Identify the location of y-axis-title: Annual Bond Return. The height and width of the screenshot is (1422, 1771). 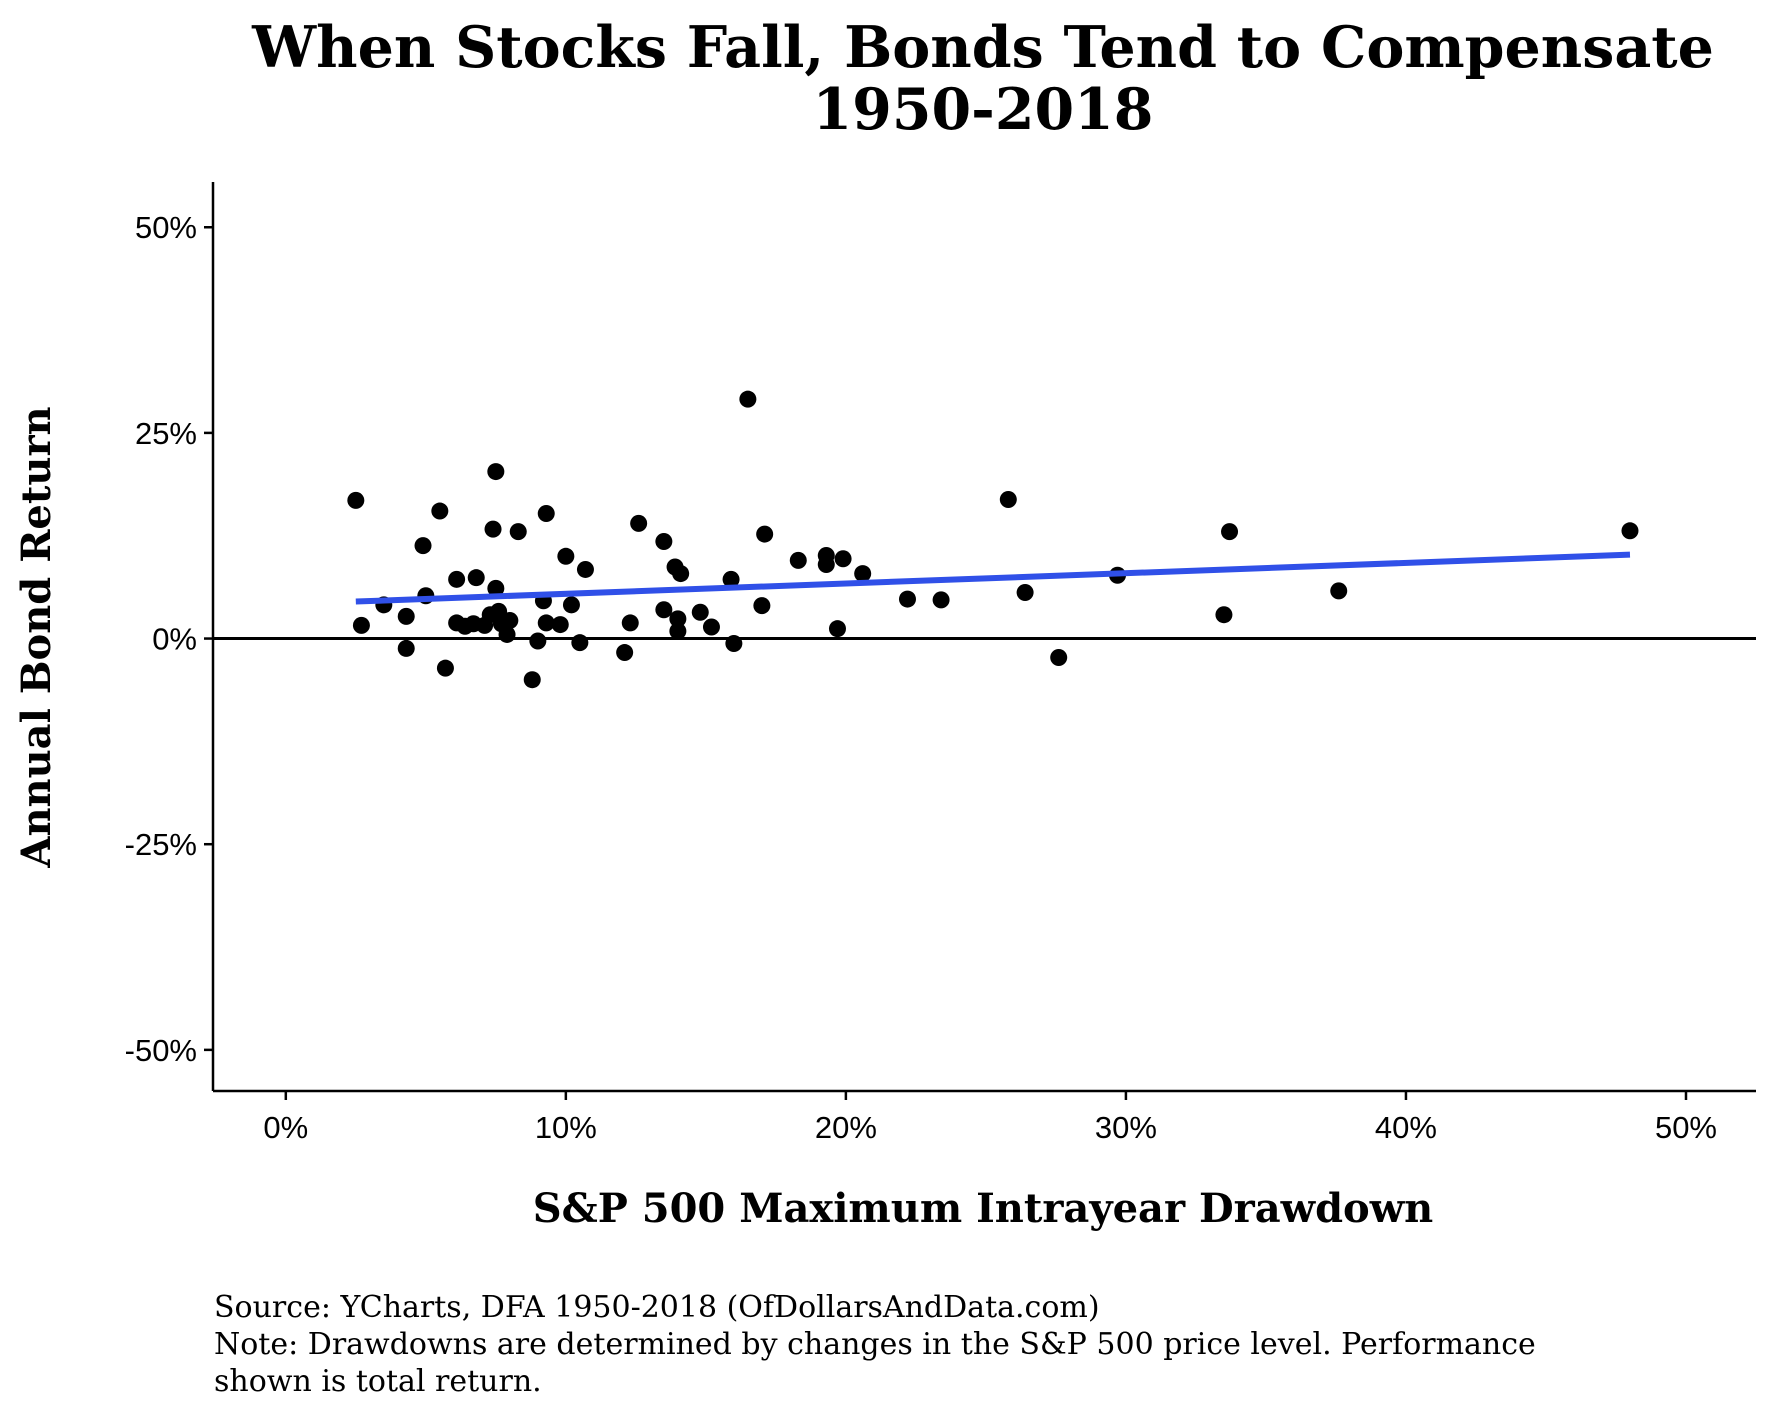
(36, 637).